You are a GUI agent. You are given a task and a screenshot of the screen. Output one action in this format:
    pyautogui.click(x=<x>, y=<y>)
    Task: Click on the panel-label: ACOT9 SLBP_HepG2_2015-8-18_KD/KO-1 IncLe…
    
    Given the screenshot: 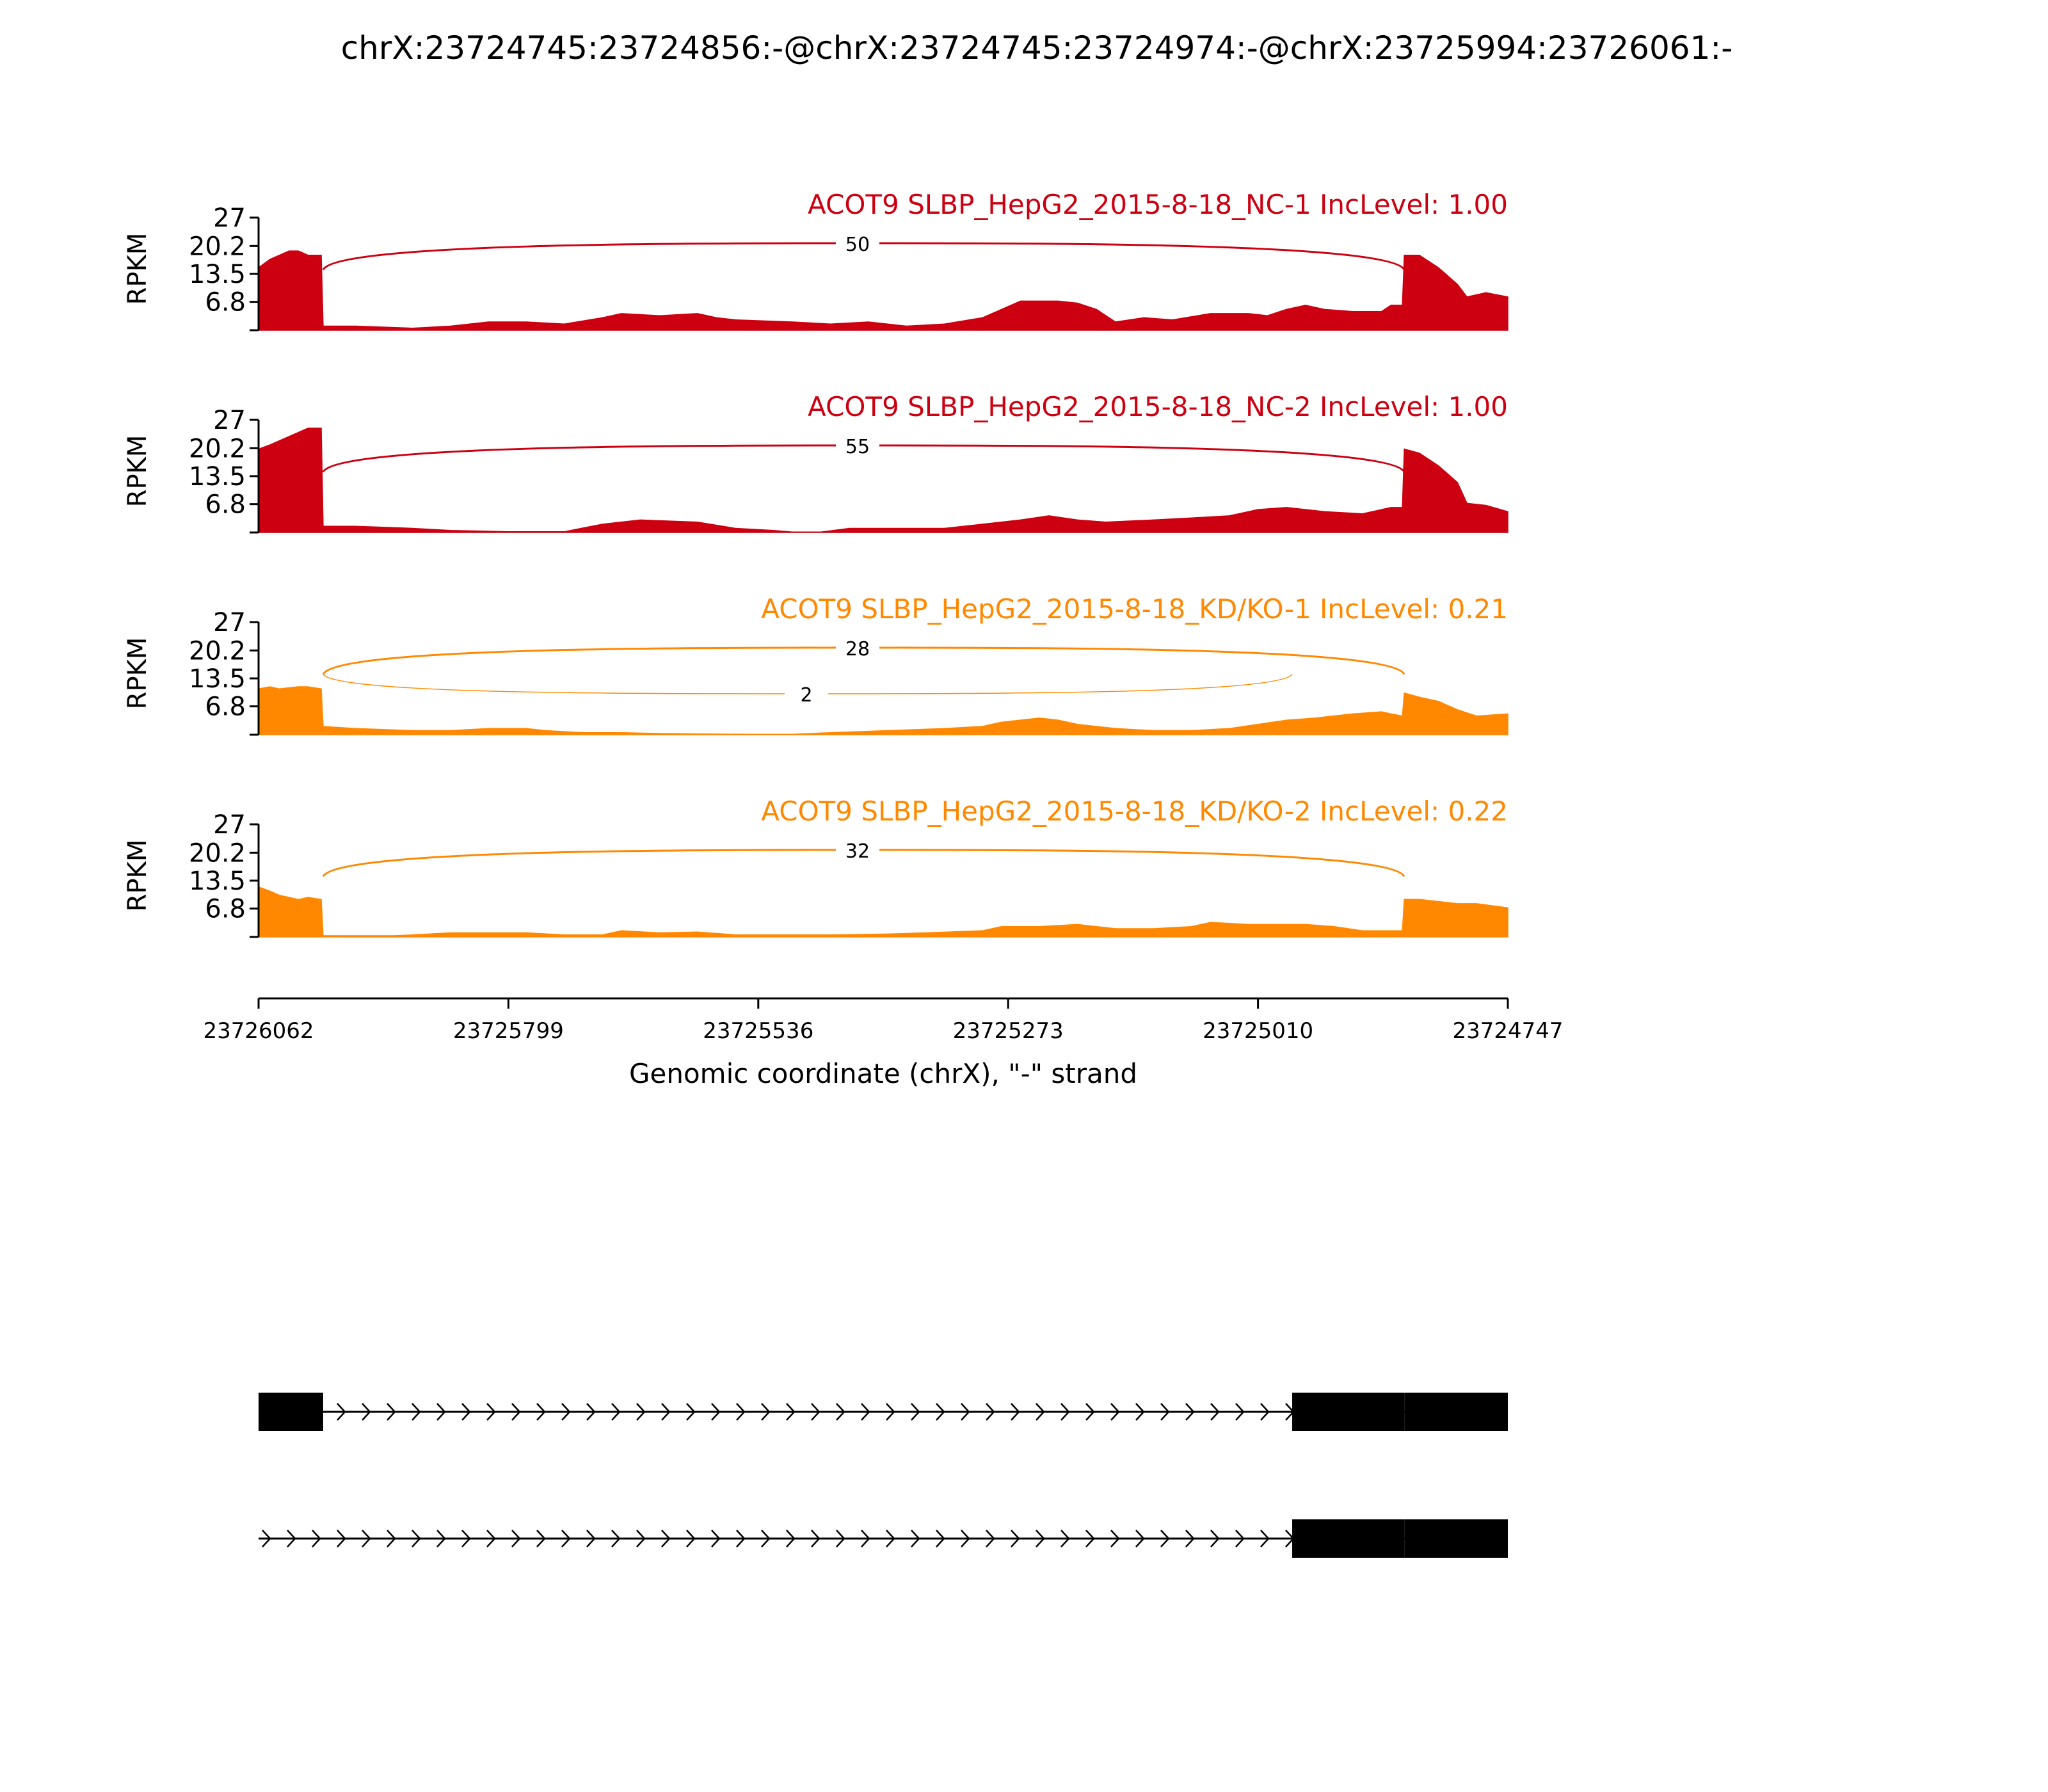 What is the action you would take?
    pyautogui.click(x=1134, y=609)
    